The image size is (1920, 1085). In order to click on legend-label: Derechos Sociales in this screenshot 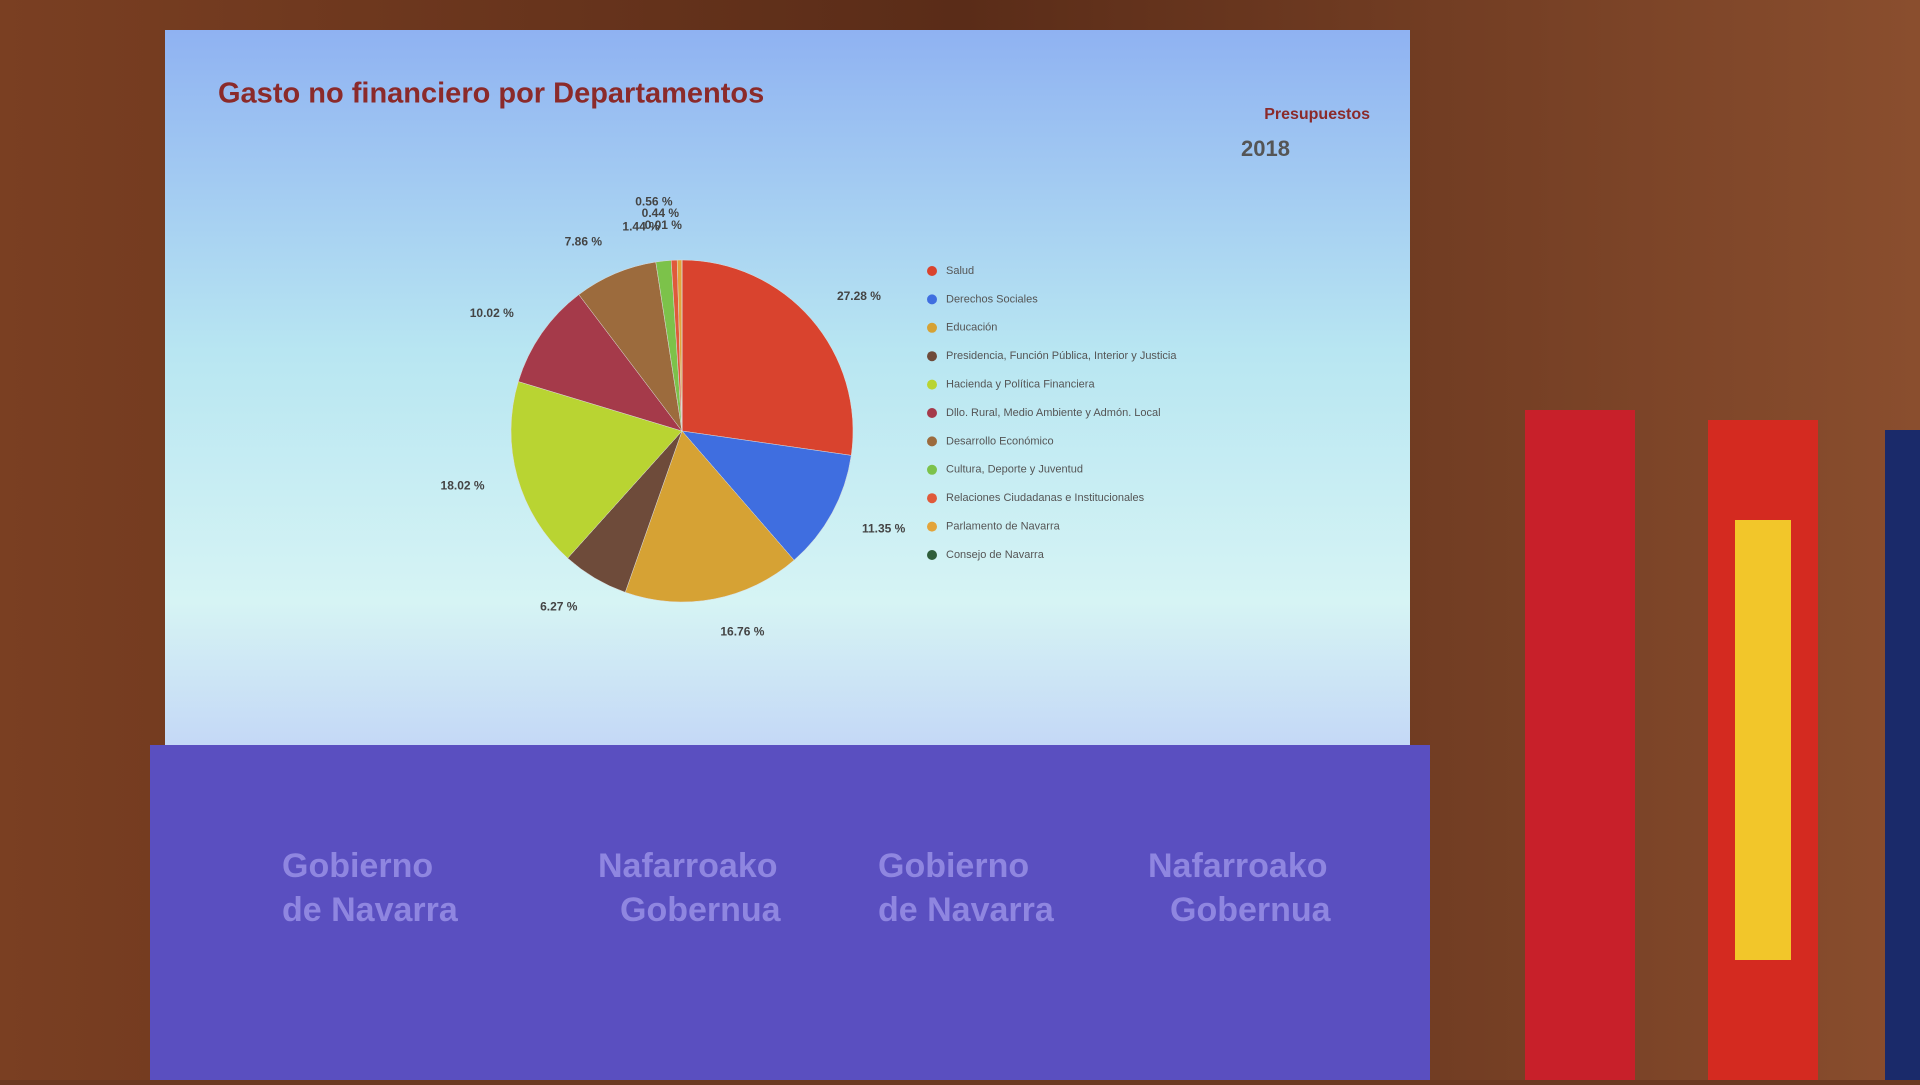, I will do `click(992, 299)`.